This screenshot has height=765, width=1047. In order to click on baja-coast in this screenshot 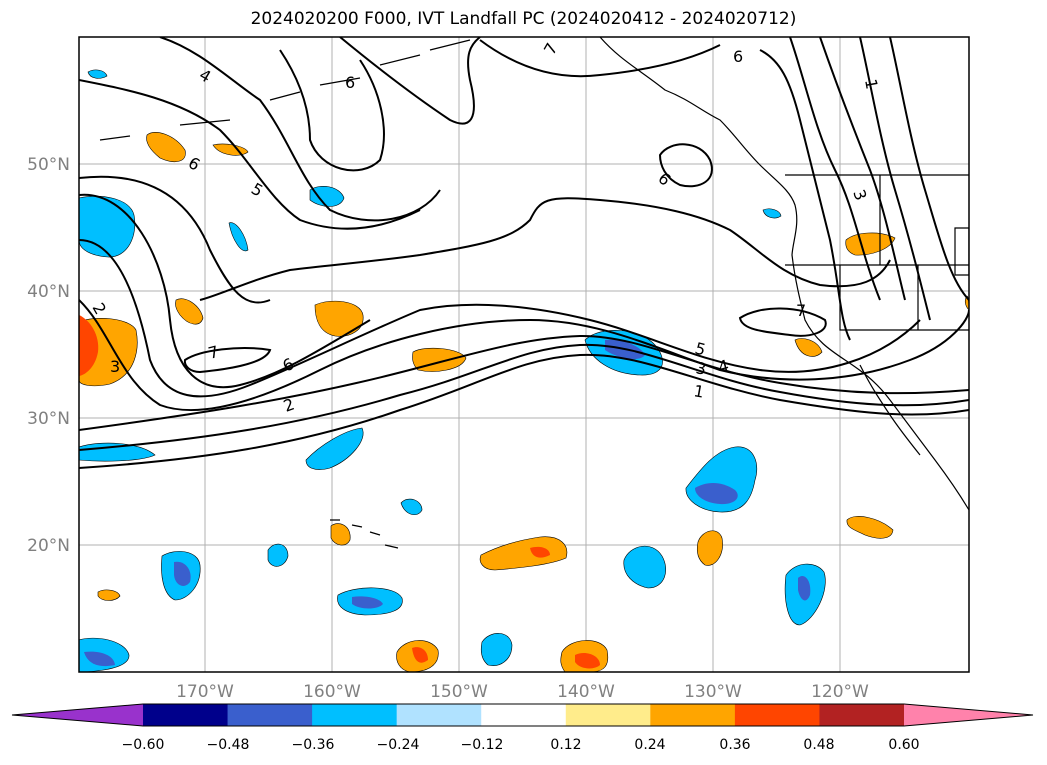, I will do `click(890, 410)`.